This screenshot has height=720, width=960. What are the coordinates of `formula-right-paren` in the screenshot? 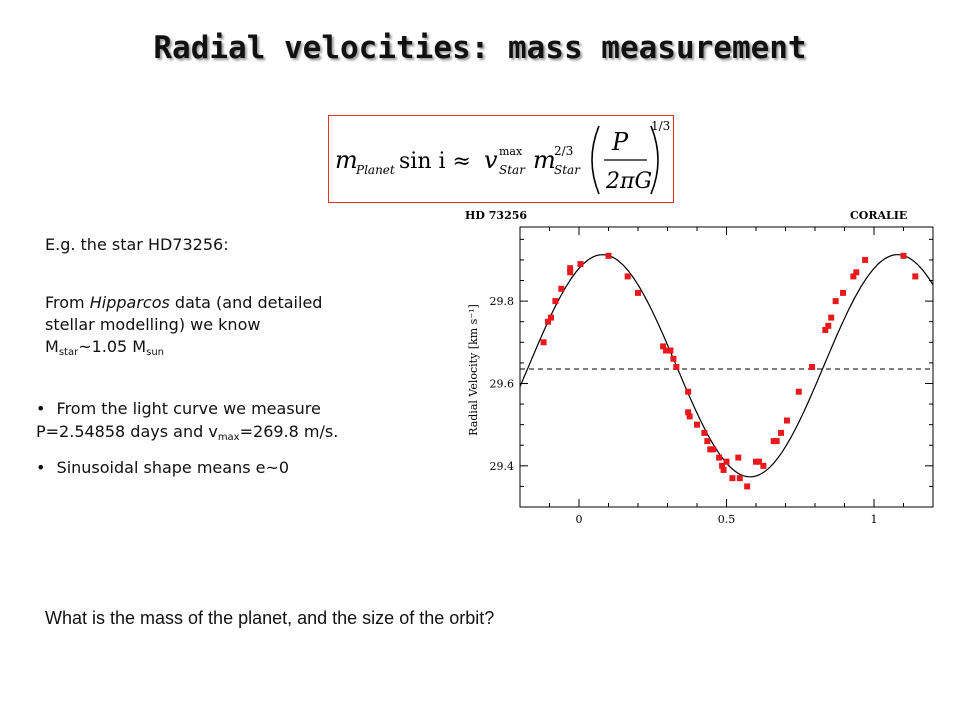 It's located at (654, 160).